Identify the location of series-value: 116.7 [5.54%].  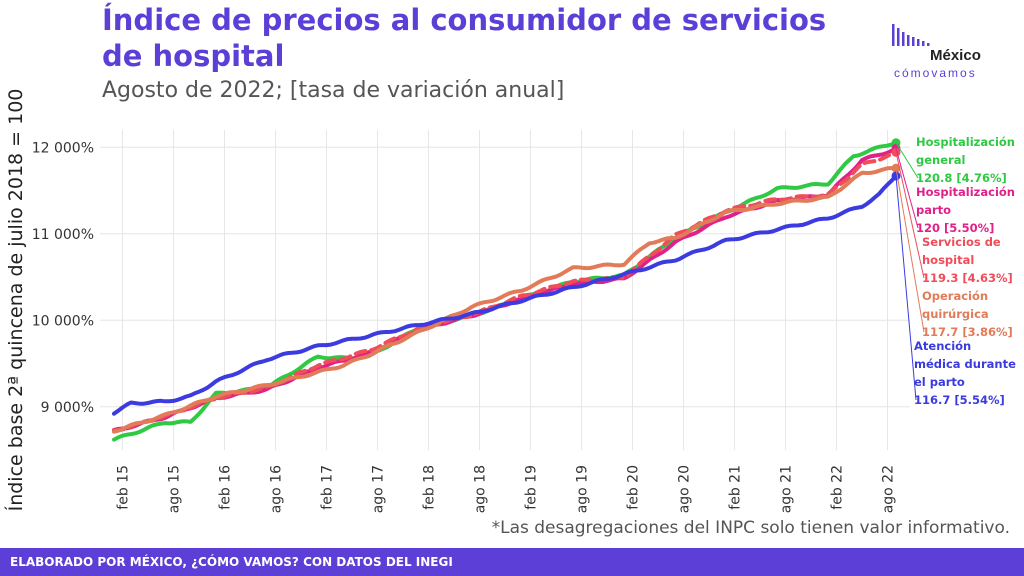
(959, 400).